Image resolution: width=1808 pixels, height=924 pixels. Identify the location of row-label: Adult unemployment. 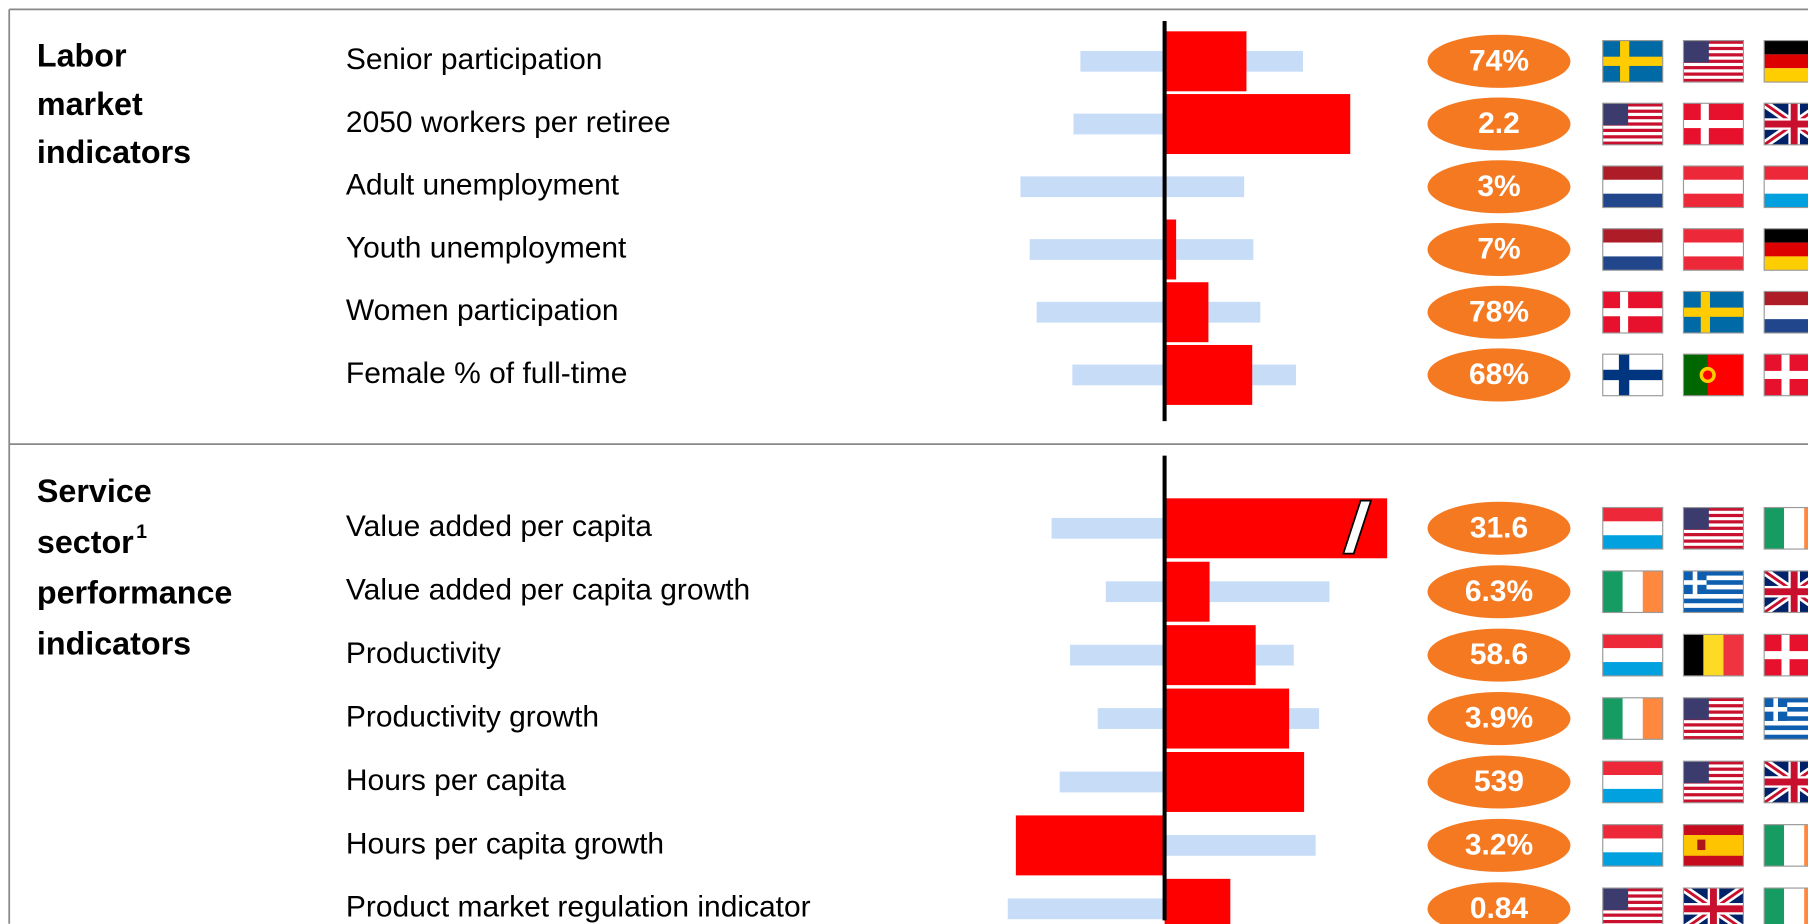
(483, 185).